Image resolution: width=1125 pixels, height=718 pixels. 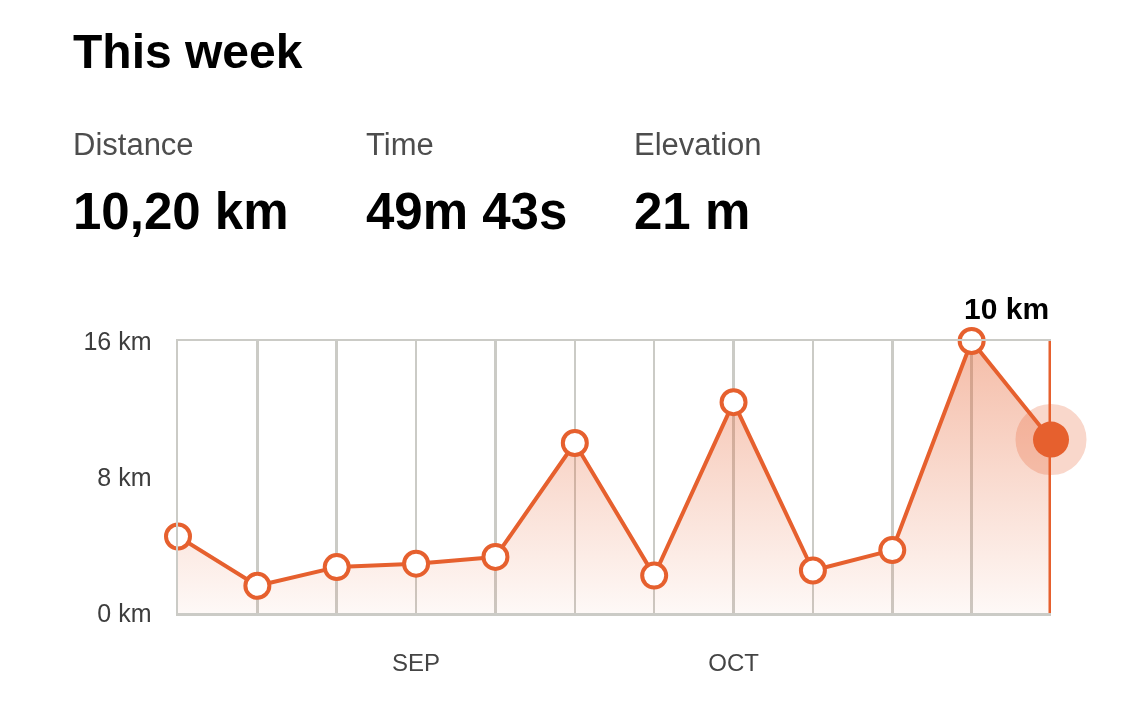 What do you see at coordinates (124, 476) in the screenshot?
I see `y-tick-label: 8 km` at bounding box center [124, 476].